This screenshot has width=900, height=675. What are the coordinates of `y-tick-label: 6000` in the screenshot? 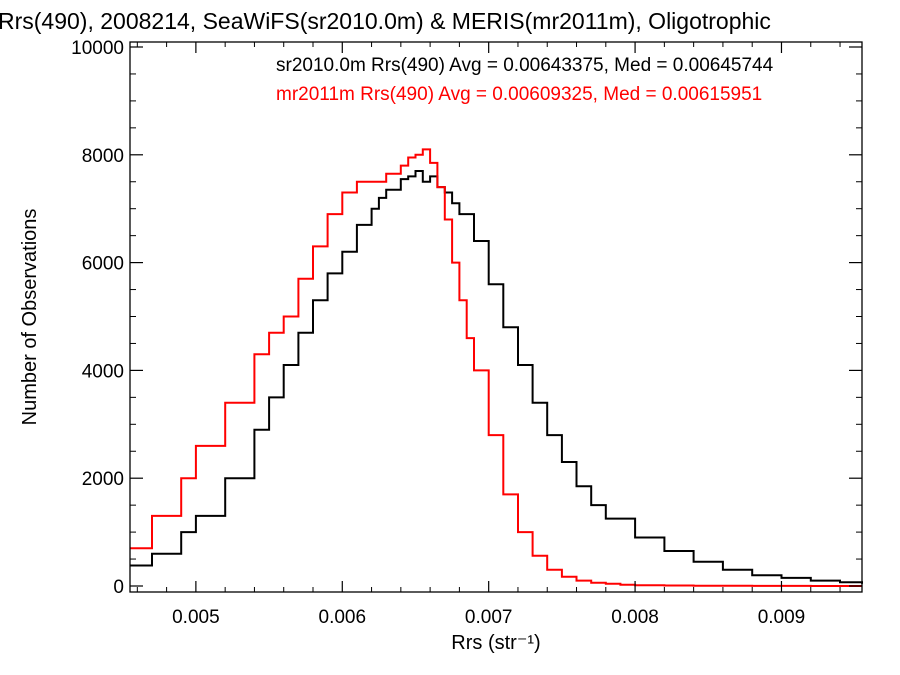 It's located at (103, 264).